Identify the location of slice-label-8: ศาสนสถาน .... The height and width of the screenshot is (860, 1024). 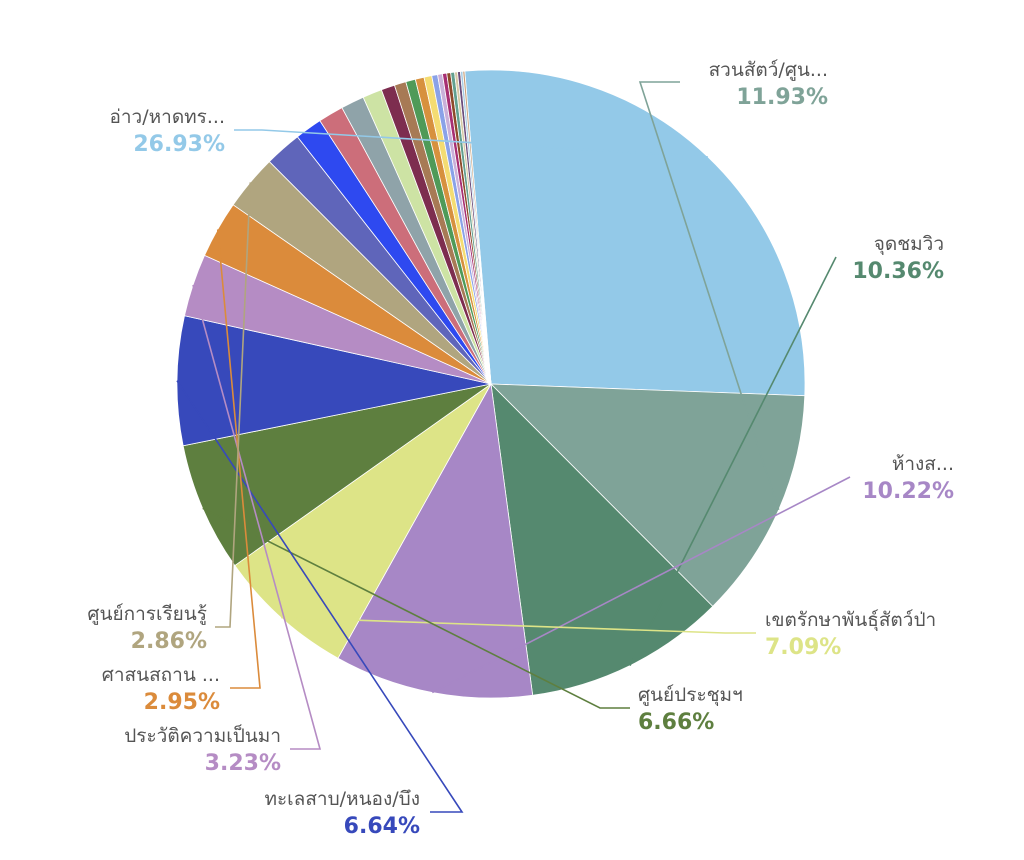
(161, 675).